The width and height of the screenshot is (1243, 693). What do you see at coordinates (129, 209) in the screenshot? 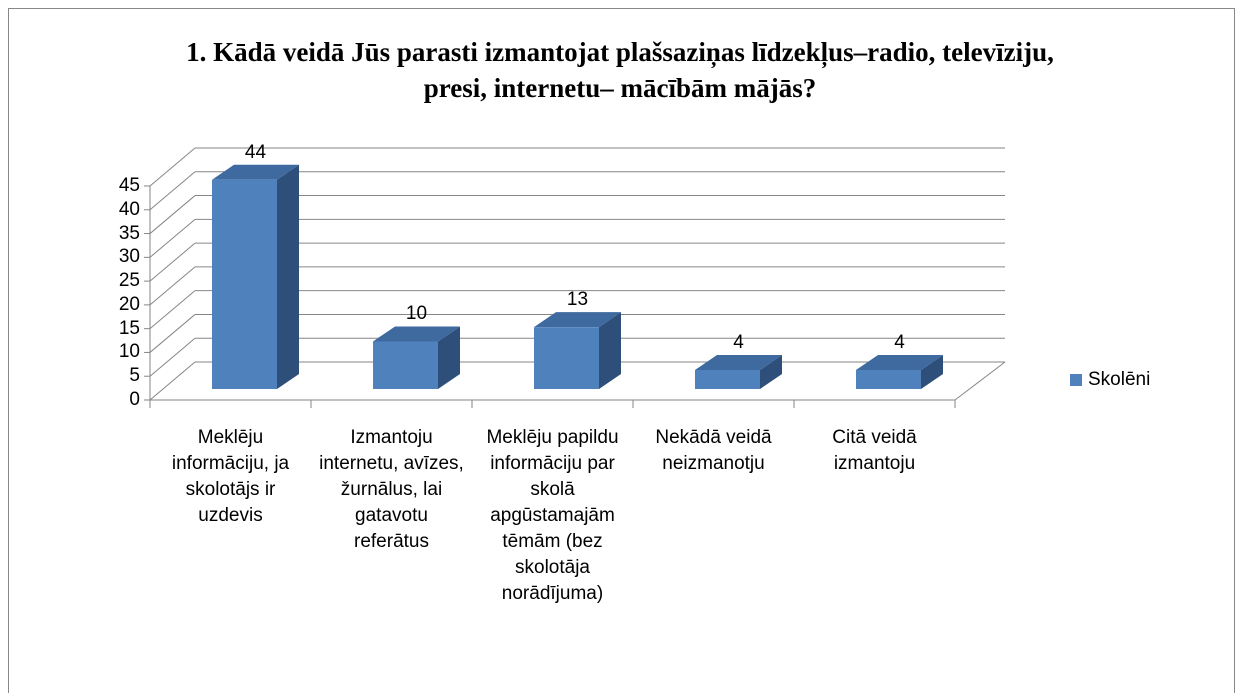
I see `y-tick-label: 40` at bounding box center [129, 209].